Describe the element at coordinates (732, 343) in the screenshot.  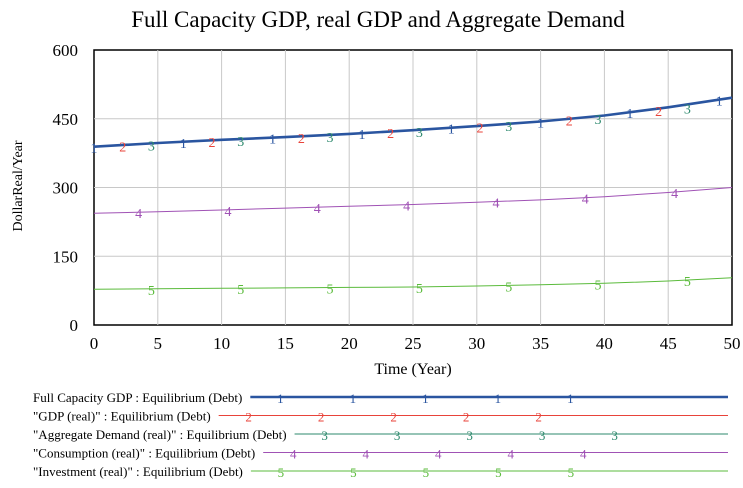
I see `x-tick-label: 50` at that location.